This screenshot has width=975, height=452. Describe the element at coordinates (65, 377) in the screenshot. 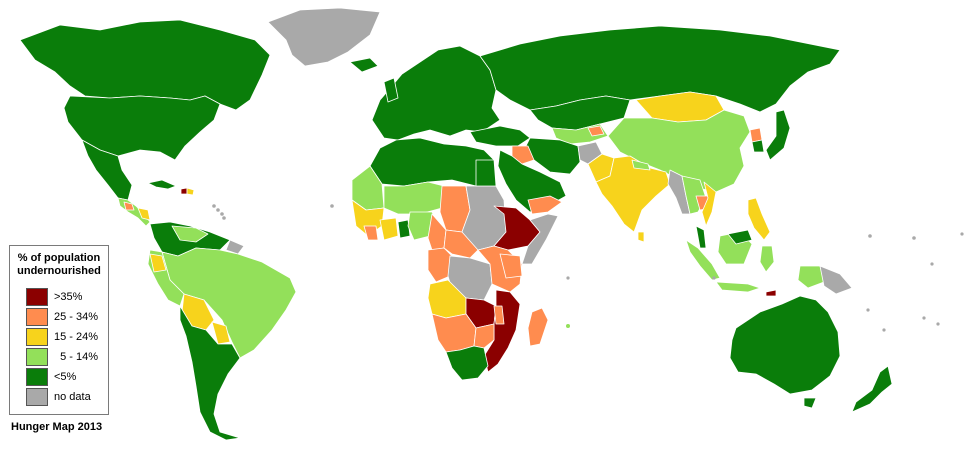

I see `legend-label: <5%` at that location.